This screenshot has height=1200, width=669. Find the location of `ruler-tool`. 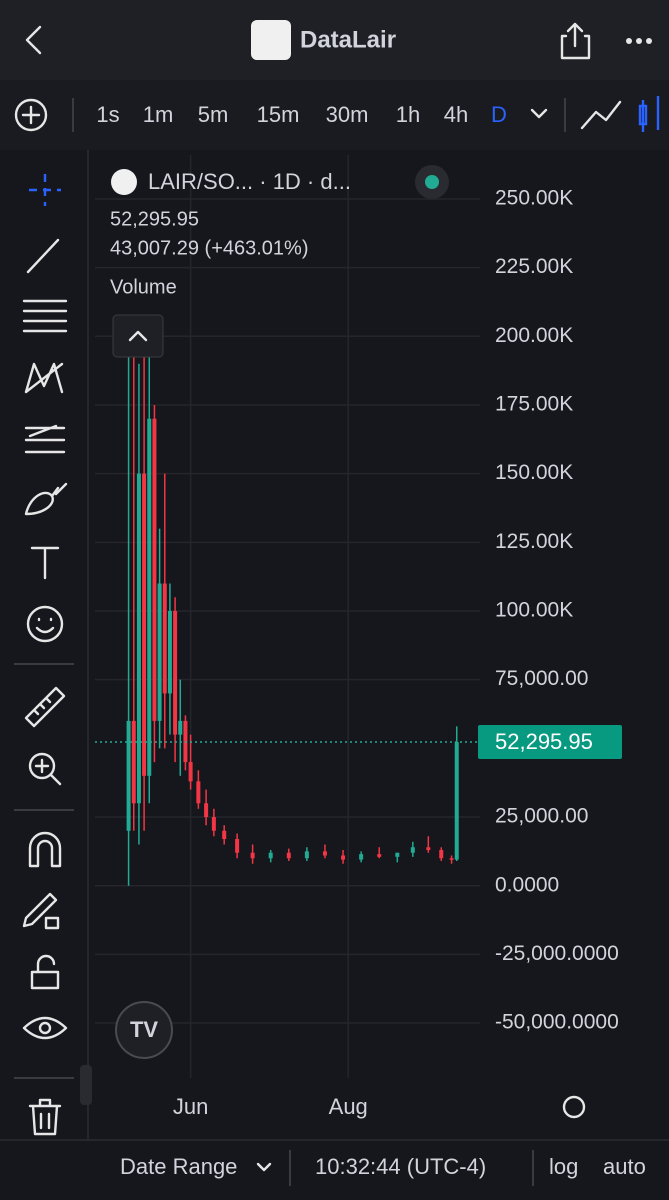

ruler-tool is located at coordinates (45, 707).